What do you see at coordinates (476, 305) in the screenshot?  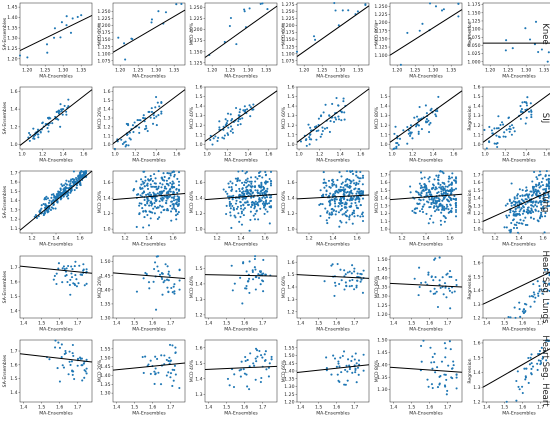 I see `y-tick-label: 1.3` at bounding box center [476, 305].